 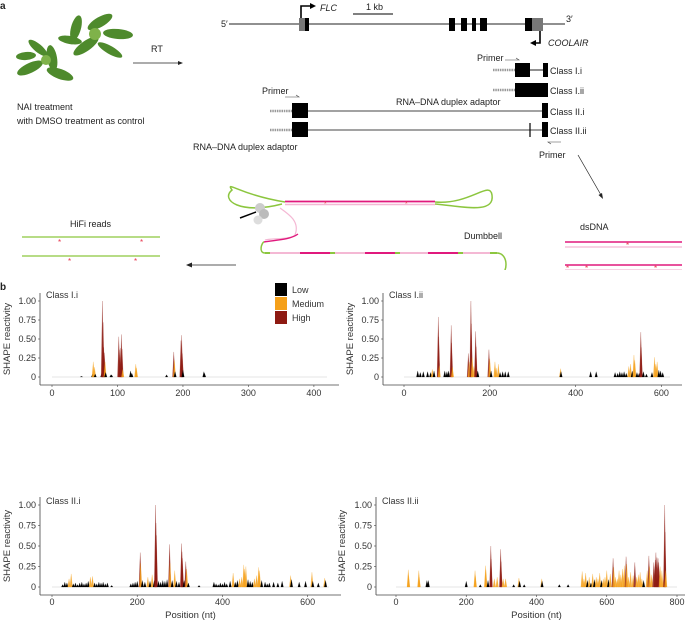 What do you see at coordinates (383, 255) in the screenshot?
I see `rolling-circle-products` at bounding box center [383, 255].